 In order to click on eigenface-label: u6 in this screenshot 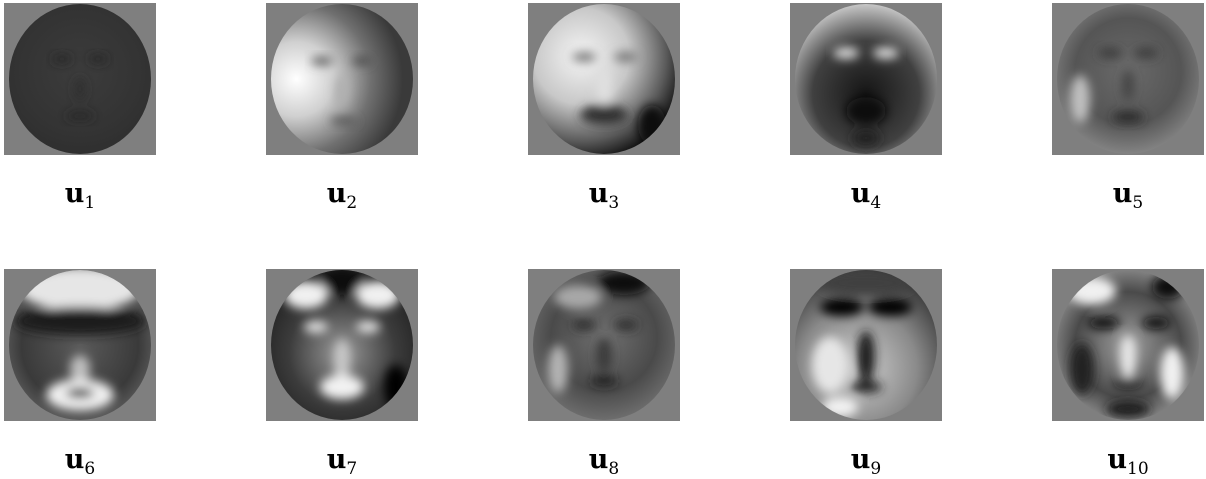, I will do `click(80, 461)`.